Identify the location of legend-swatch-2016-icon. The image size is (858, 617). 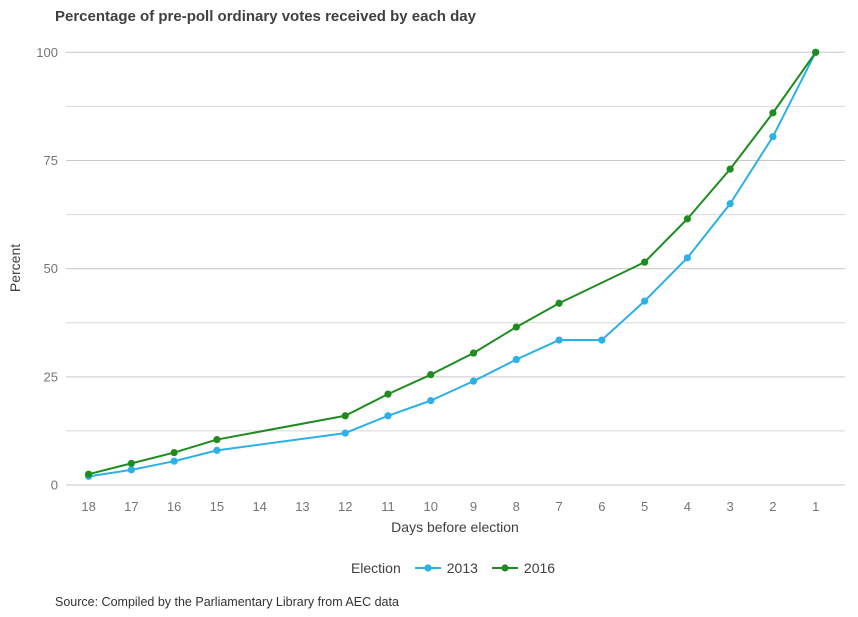
(504, 568).